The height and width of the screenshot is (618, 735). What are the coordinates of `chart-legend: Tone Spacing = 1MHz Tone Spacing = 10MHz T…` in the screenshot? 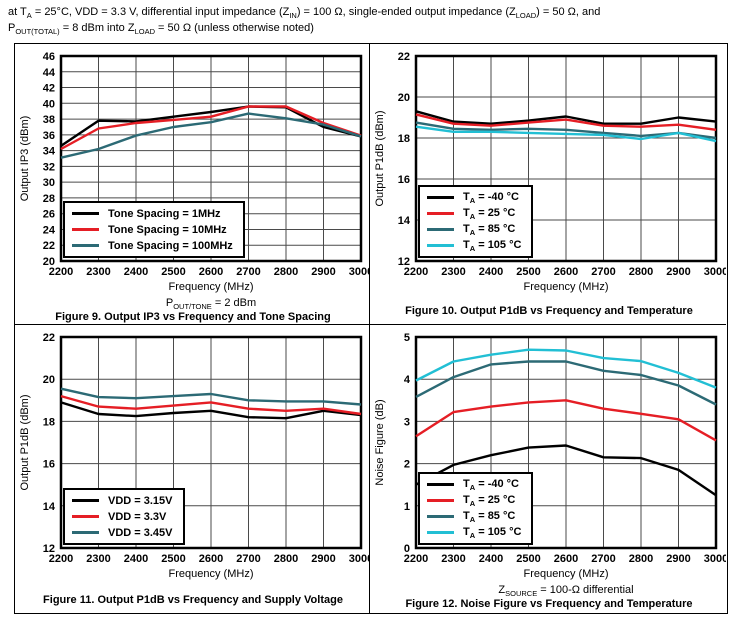 It's located at (154, 230).